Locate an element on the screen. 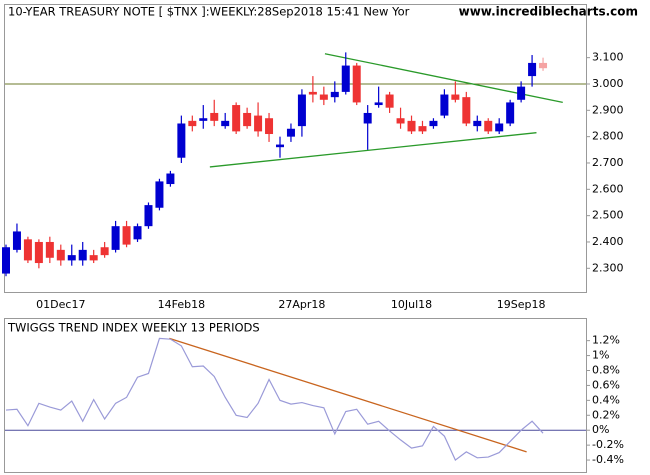 The height and width of the screenshot is (475, 650). y-tick-label: 2.500 is located at coordinates (608, 215).